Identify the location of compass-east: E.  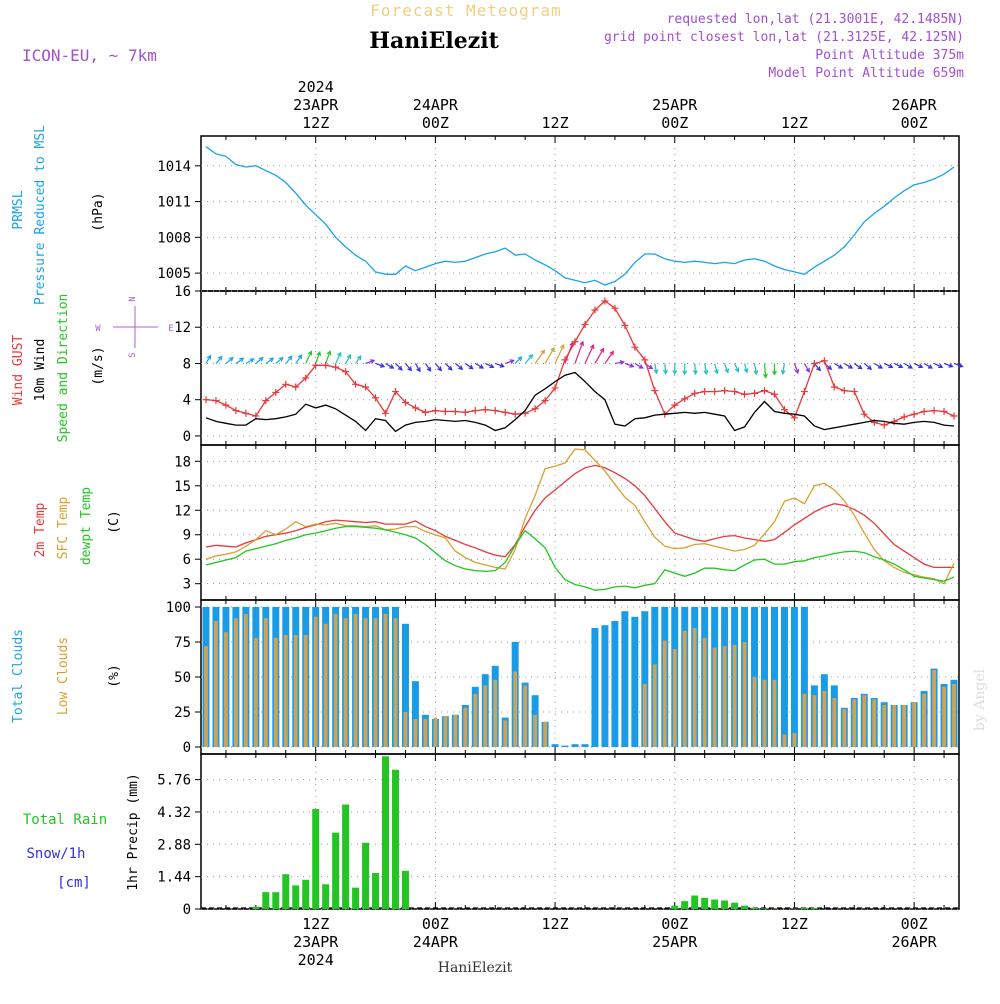
(170, 329).